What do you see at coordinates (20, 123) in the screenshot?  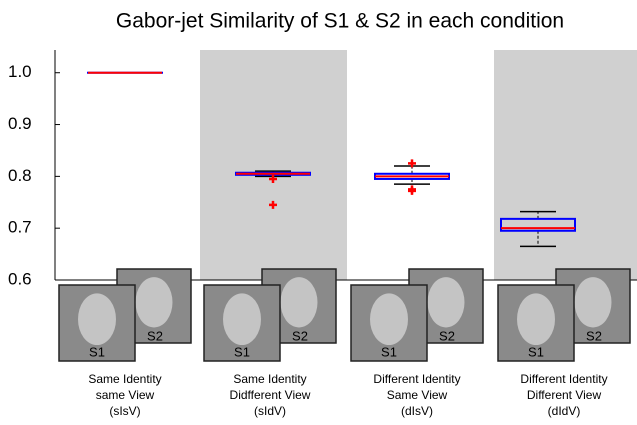 I see `y-tick-label: 0.9` at bounding box center [20, 123].